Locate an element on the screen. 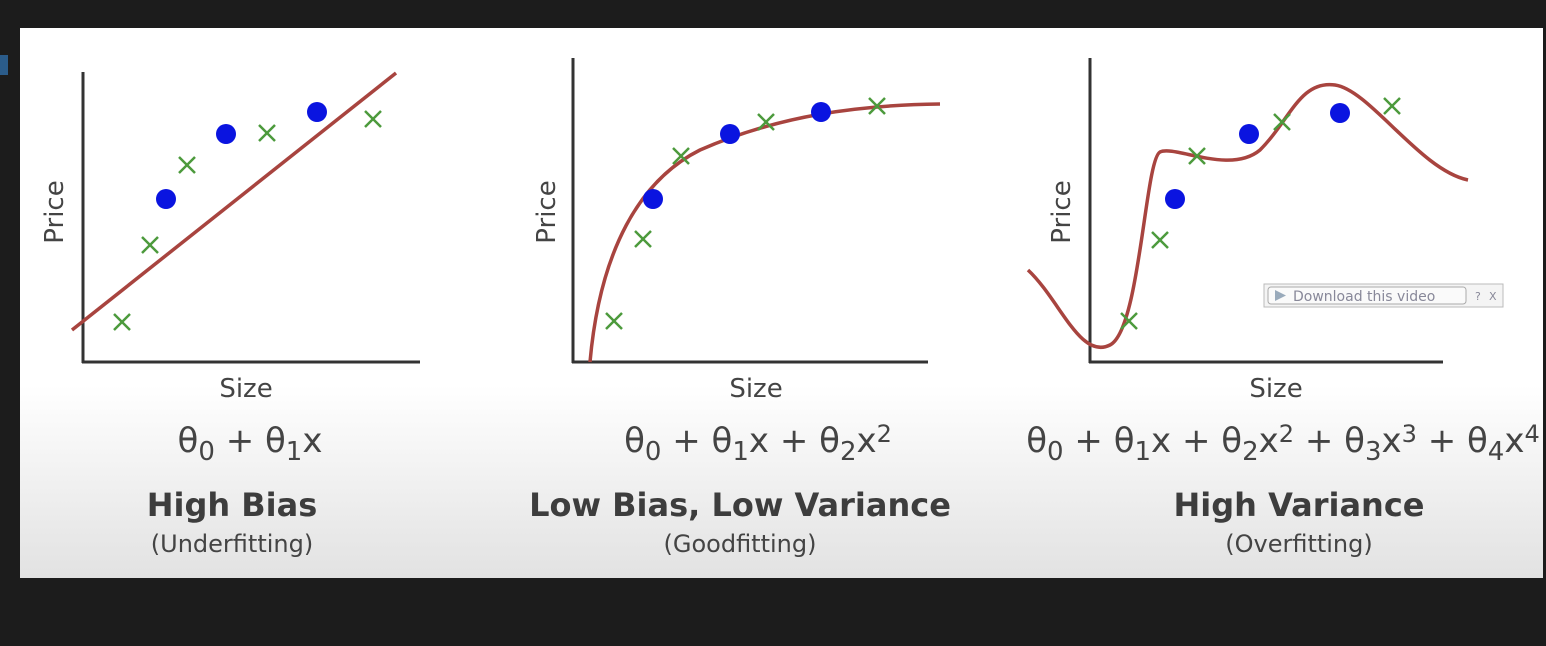 Image resolution: width=1546 pixels, height=646 pixels. side-tab is located at coordinates (4, 65).